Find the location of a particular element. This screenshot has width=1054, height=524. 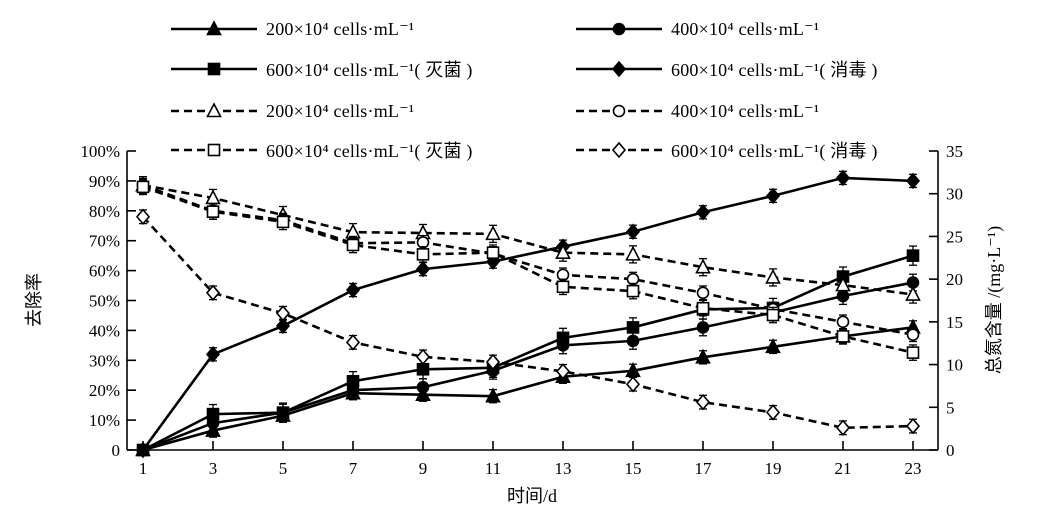

right-axis-tick-label: 15 is located at coordinates (954, 322).